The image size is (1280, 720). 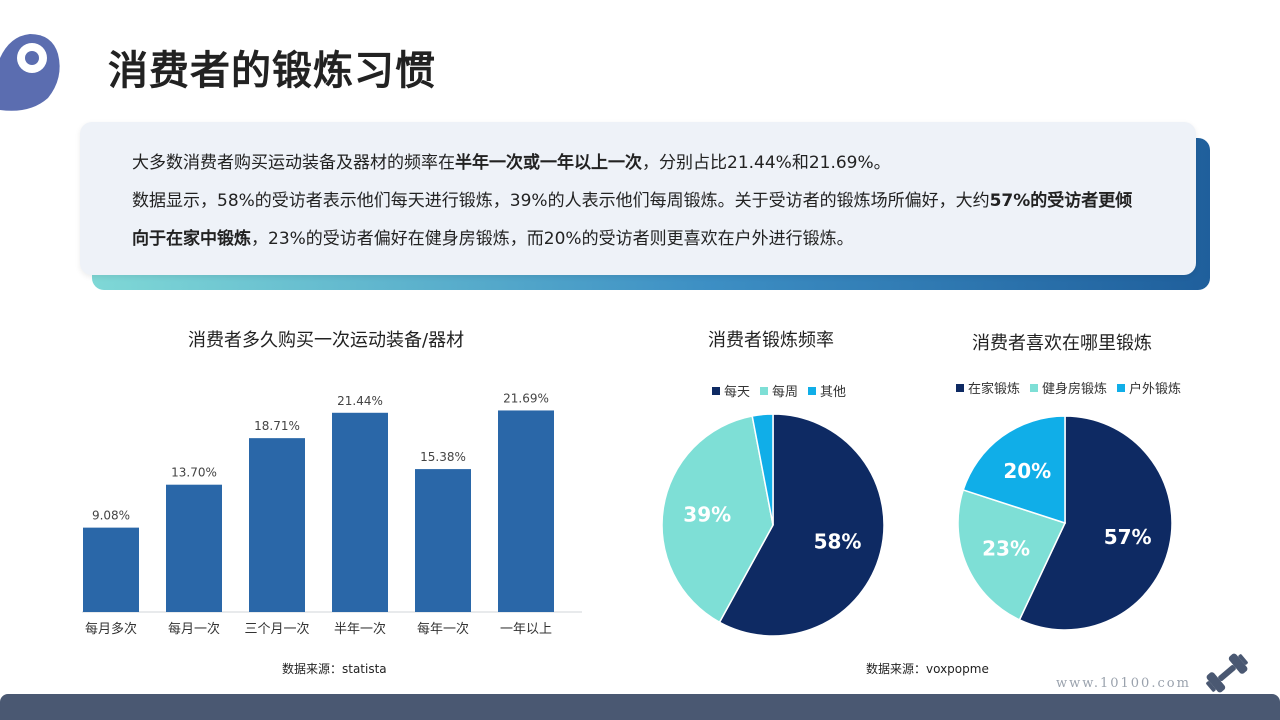 I want to click on pie-slice-label: 58%, so click(x=838, y=542).